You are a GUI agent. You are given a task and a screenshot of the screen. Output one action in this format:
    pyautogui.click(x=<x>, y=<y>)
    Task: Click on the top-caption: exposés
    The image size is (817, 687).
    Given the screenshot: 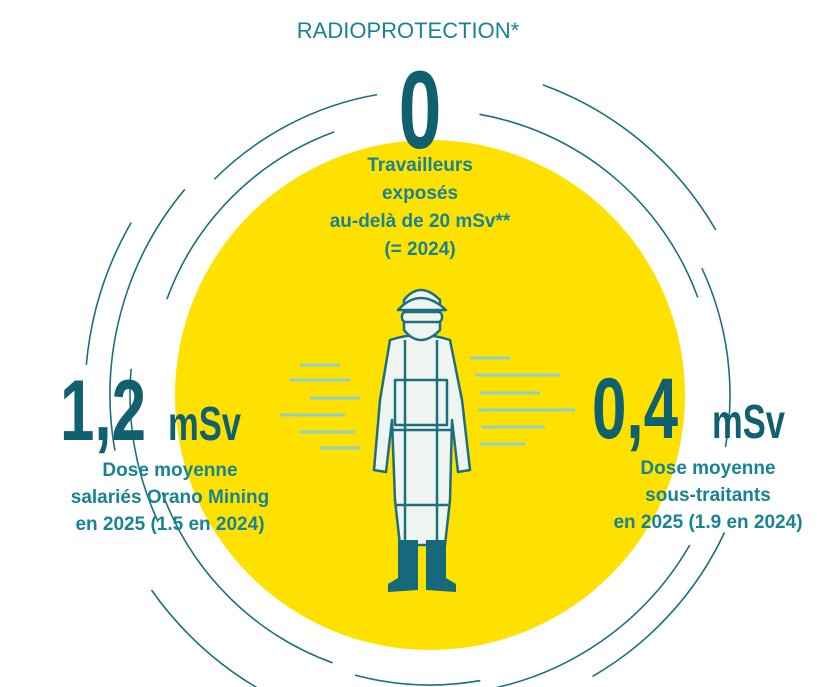 What is the action you would take?
    pyautogui.click(x=420, y=193)
    